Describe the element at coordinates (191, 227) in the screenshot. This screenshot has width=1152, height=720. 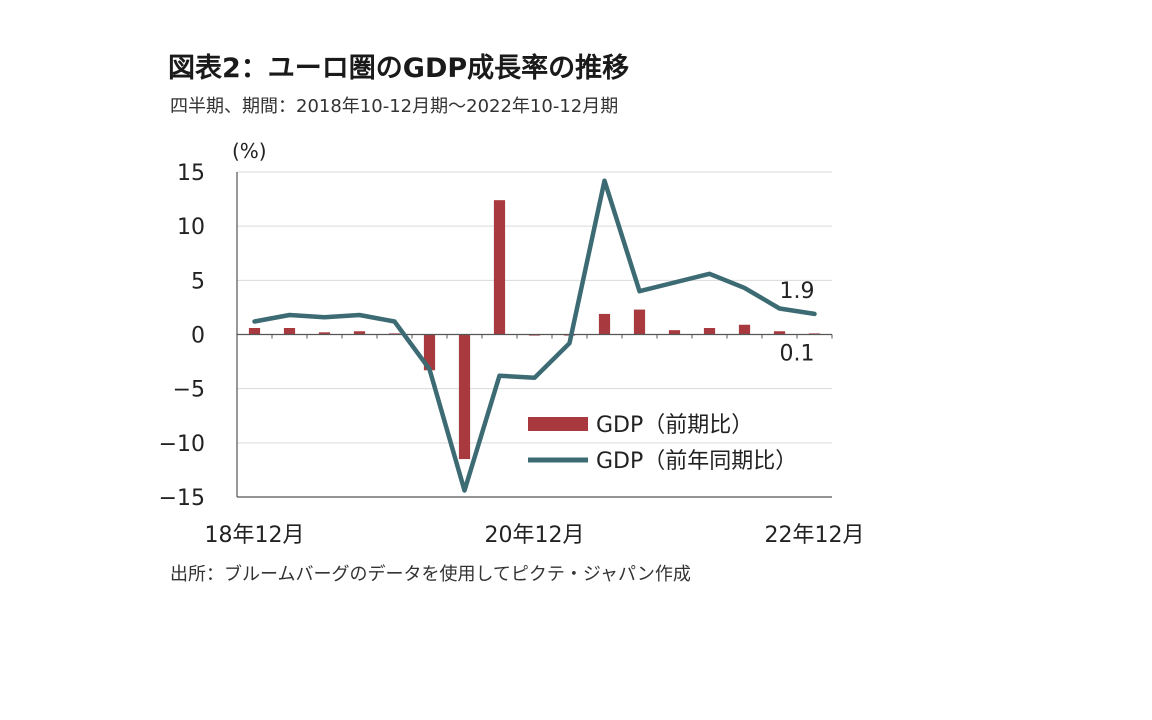
I see `y-tick-label: 10` at that location.